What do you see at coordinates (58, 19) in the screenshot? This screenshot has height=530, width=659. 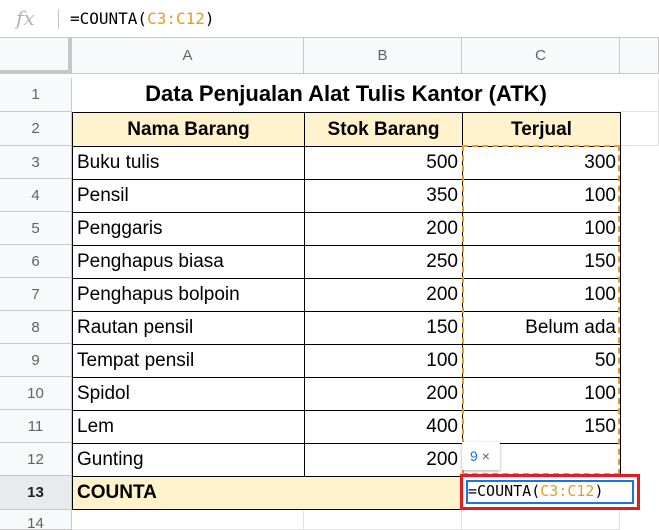 I see `formula-separator` at bounding box center [58, 19].